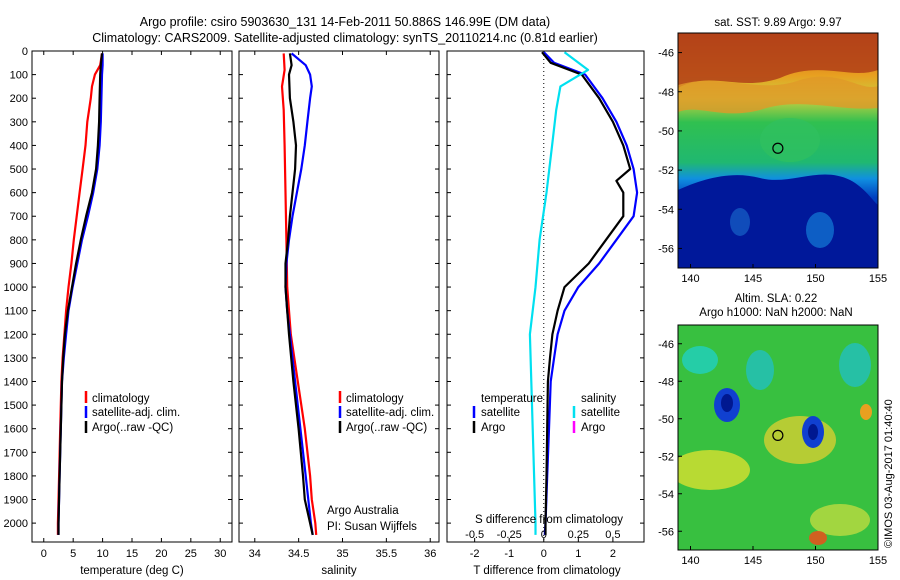 The height and width of the screenshot is (580, 900). Describe the element at coordinates (132, 554) in the screenshot. I see `x-tick-label: 15` at that location.